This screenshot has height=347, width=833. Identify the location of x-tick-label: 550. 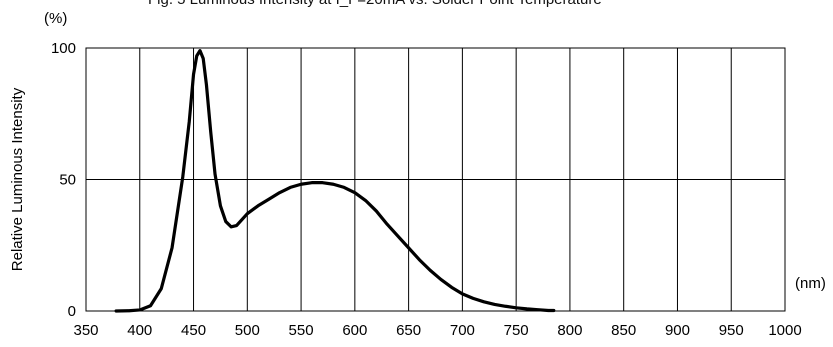
(301, 330).